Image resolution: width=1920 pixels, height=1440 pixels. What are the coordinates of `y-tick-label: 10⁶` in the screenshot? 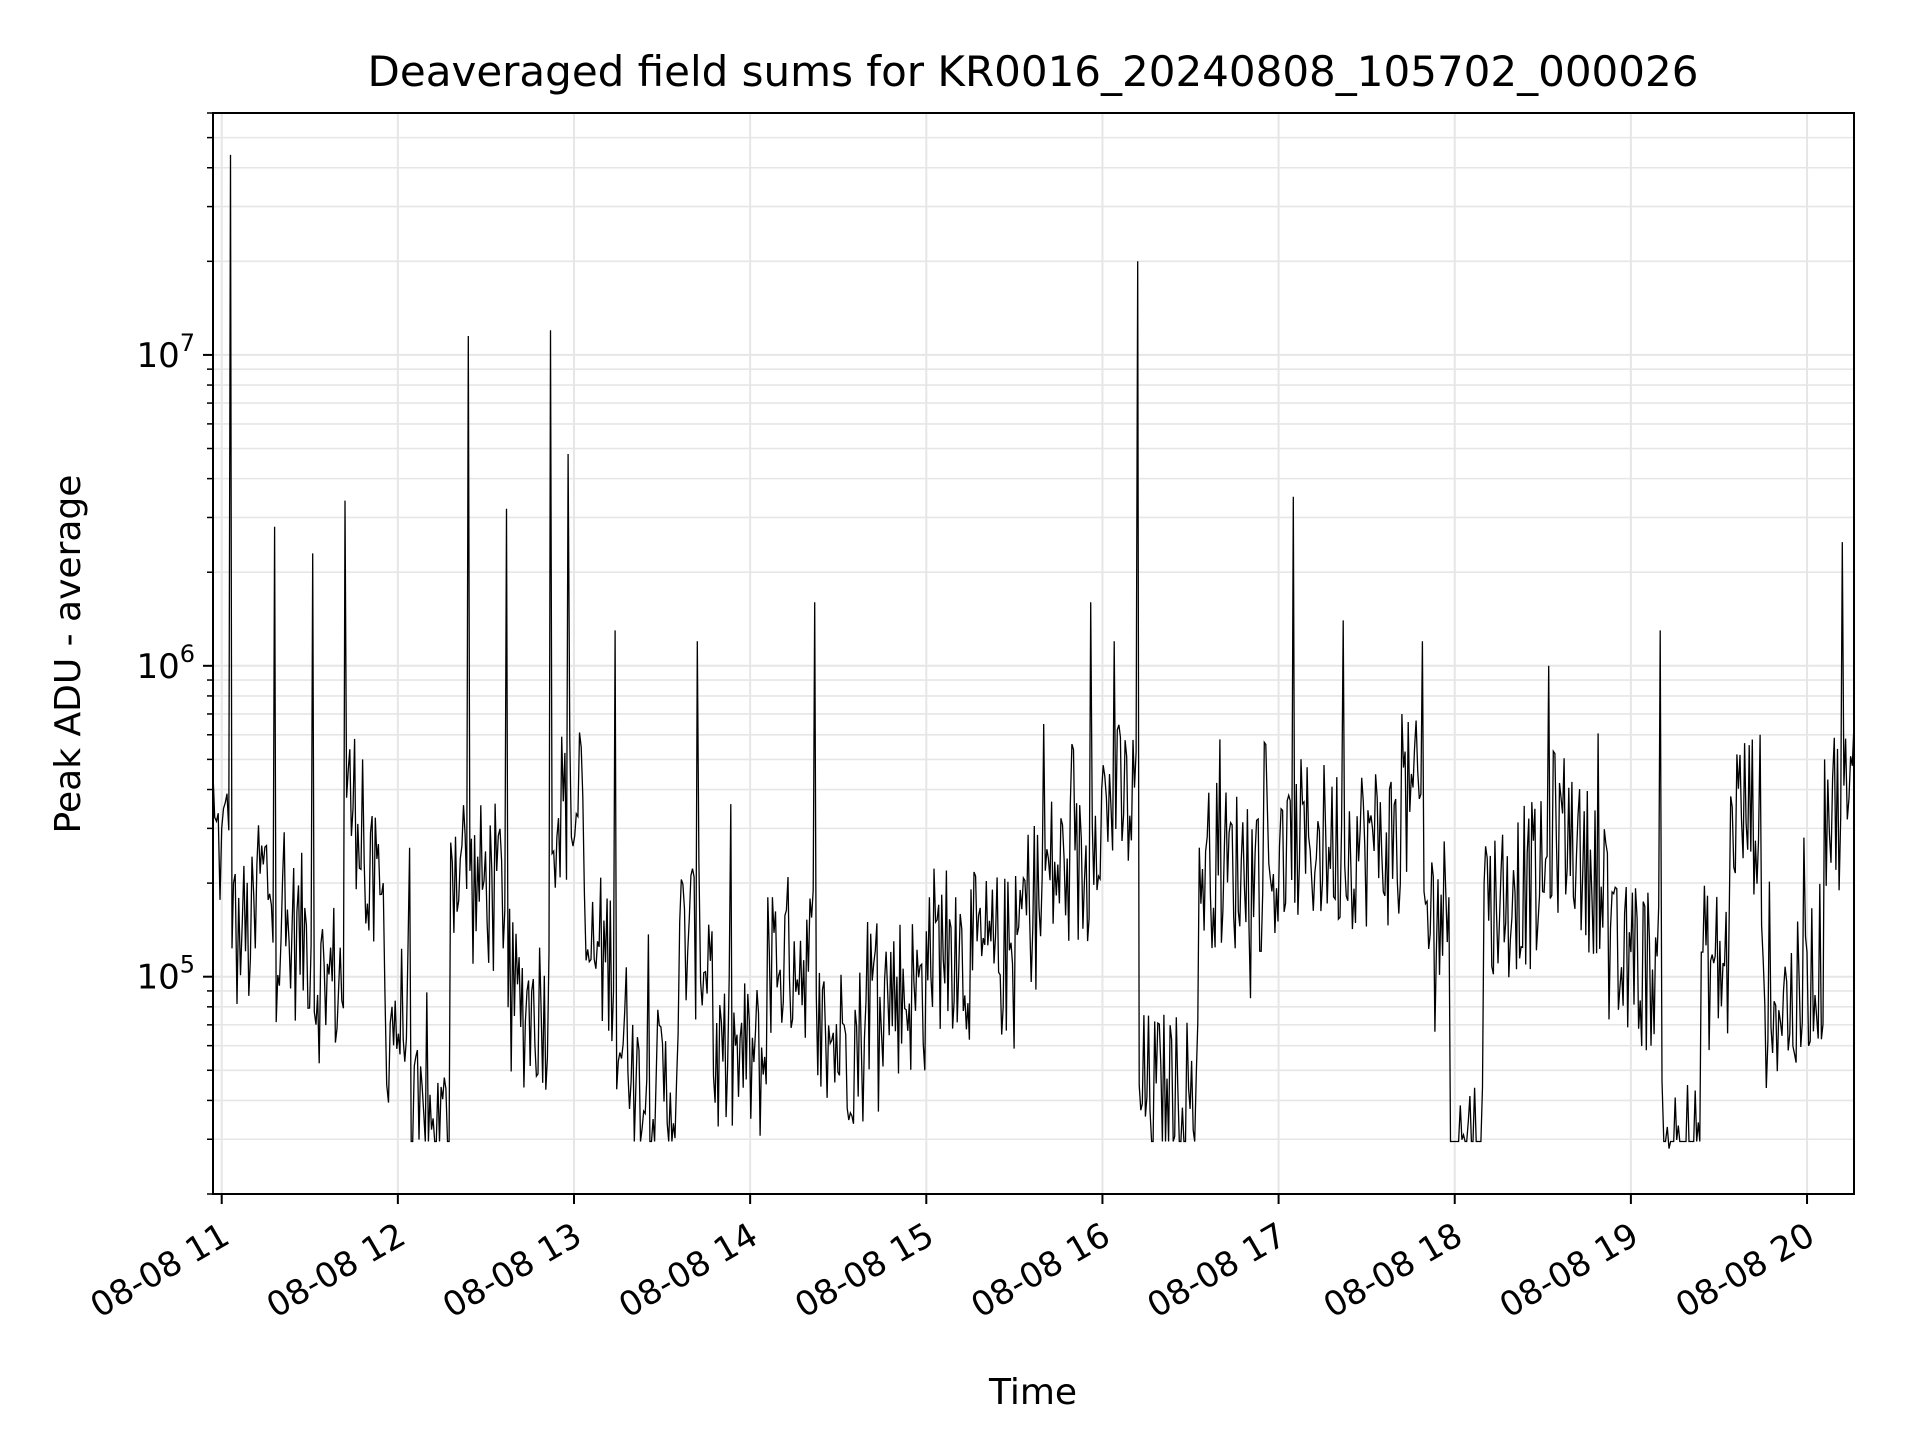 It's located at (165, 663).